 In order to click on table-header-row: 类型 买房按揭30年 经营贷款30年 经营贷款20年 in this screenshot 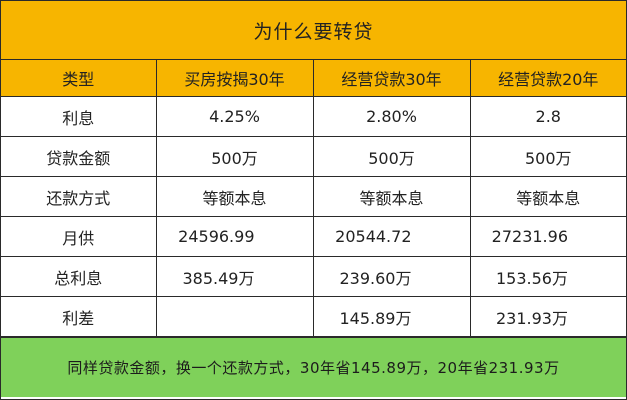, I will do `click(313, 78)`.